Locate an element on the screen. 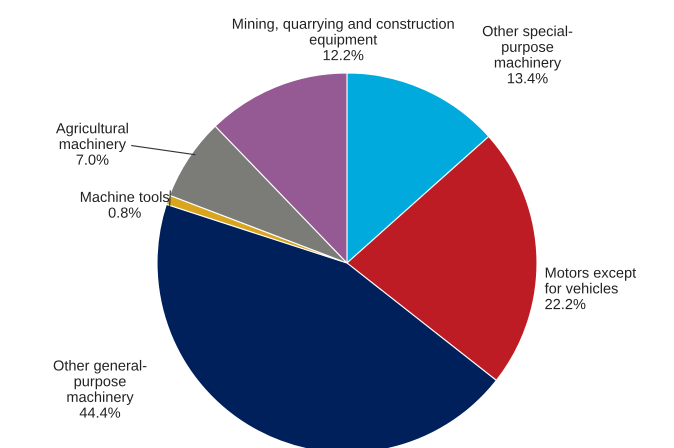  slice-label: Mining, quarrying and construction equipment is located at coordinates (343, 33).